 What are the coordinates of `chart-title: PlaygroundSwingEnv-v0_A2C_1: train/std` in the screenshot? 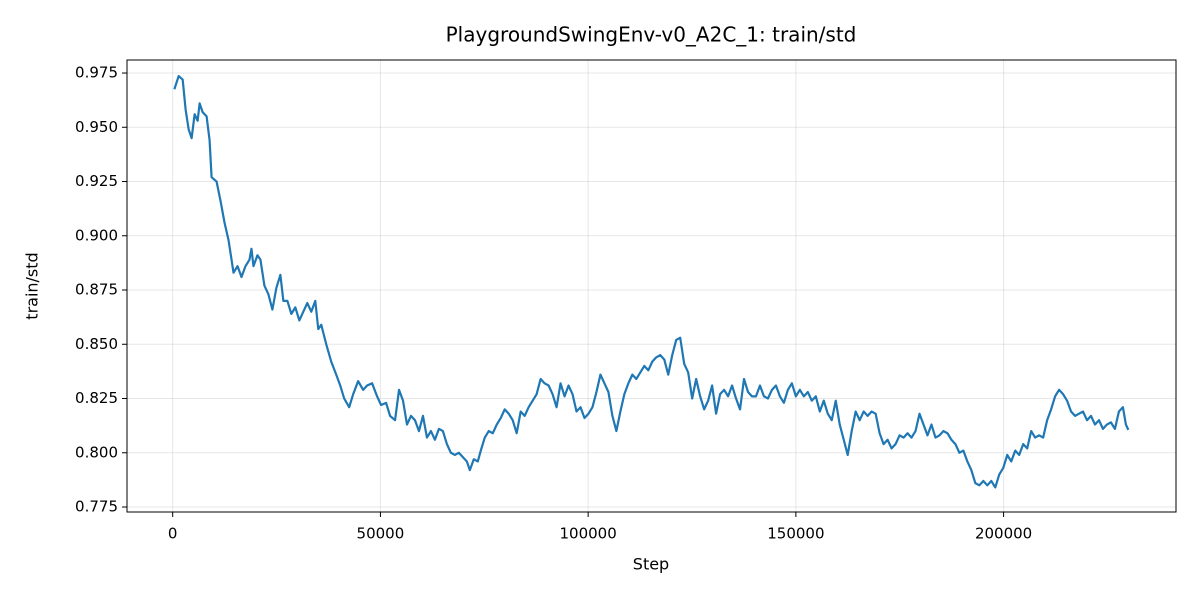 It's located at (651, 35).